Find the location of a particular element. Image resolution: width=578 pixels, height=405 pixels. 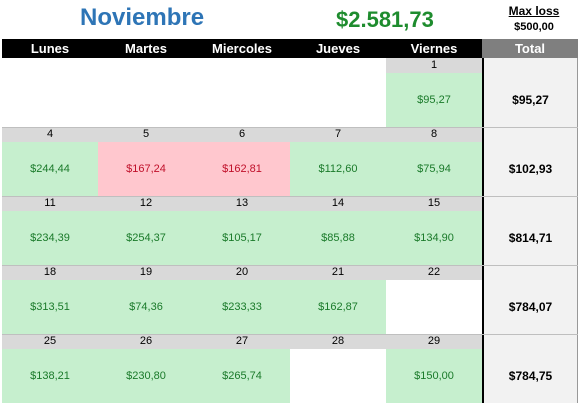

week-total-cell: $784,07 is located at coordinates (530, 299).